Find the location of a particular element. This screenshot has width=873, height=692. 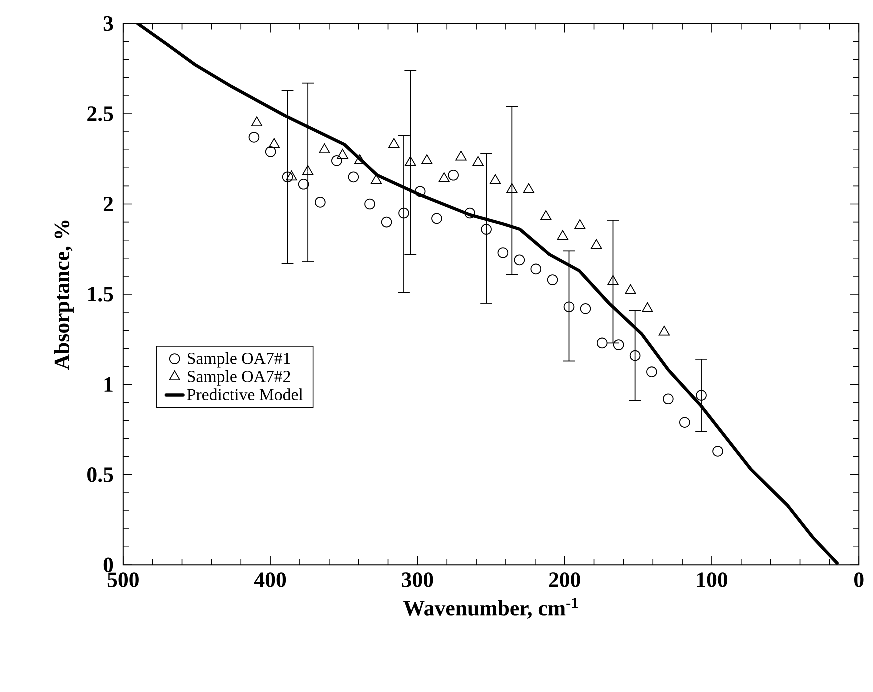

x-tick-label: 400 is located at coordinates (270, 580).